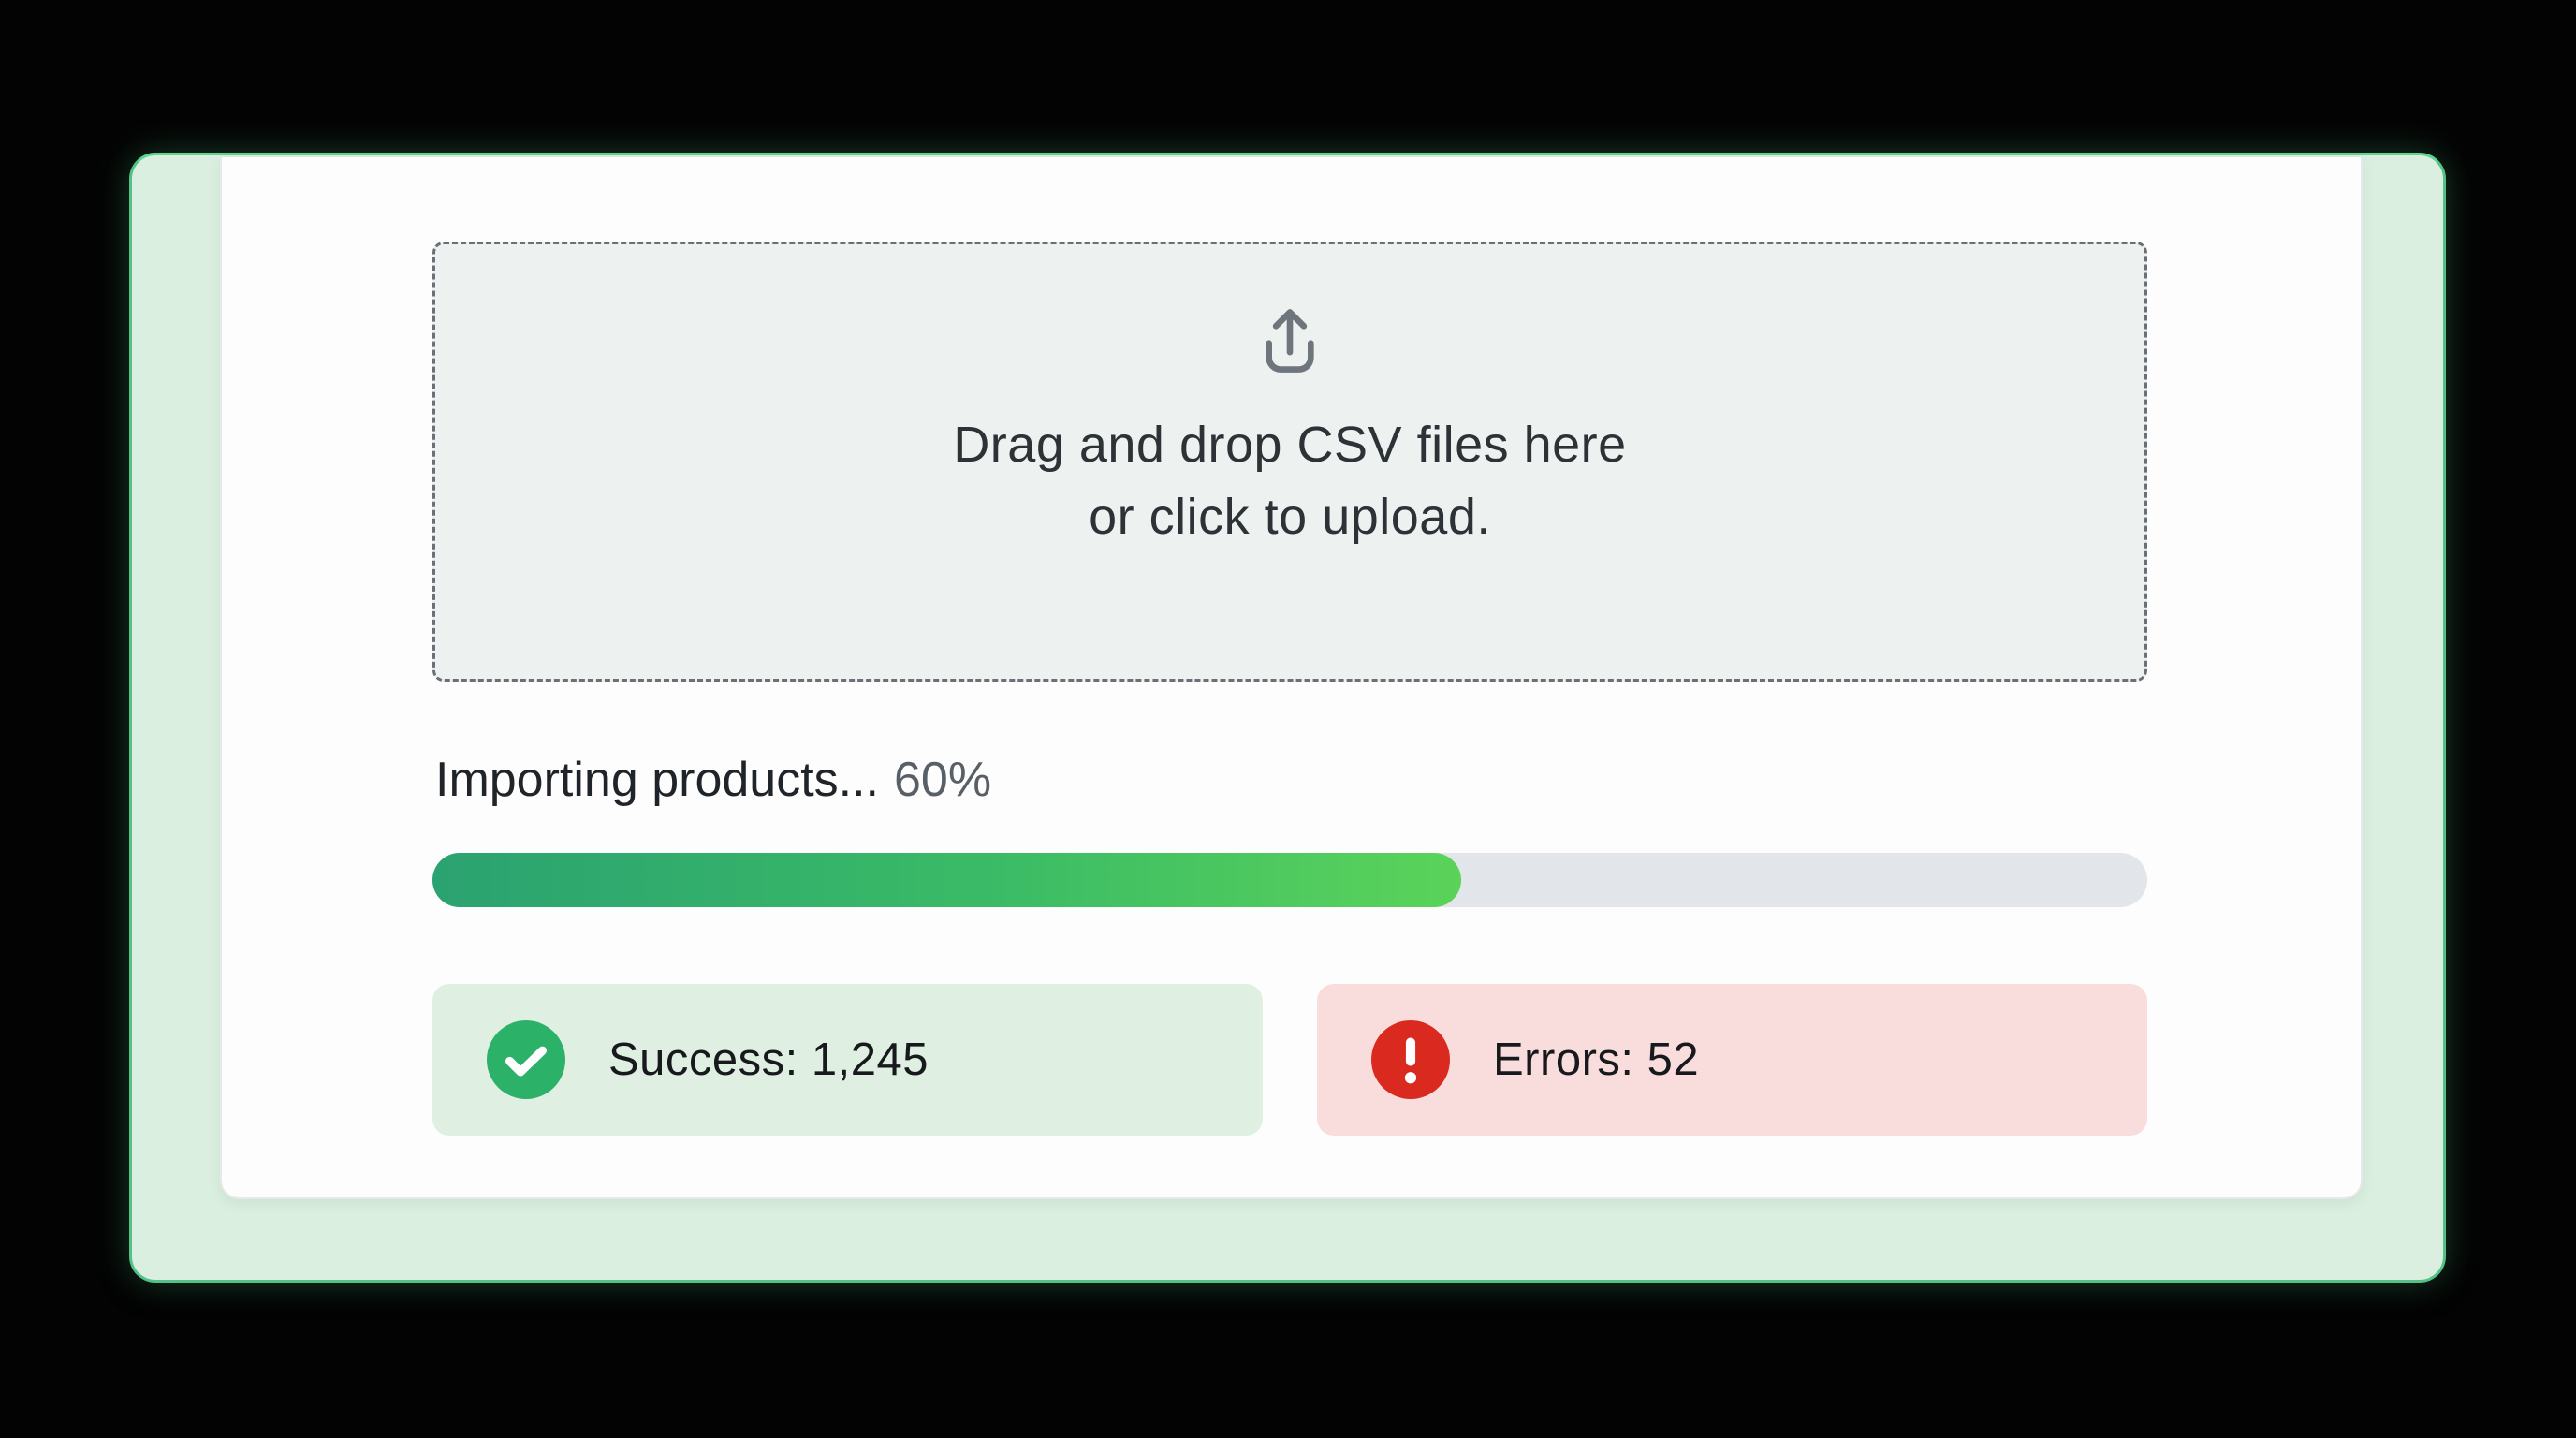 This screenshot has width=2576, height=1438. What do you see at coordinates (526, 1059) in the screenshot?
I see `check-icon` at bounding box center [526, 1059].